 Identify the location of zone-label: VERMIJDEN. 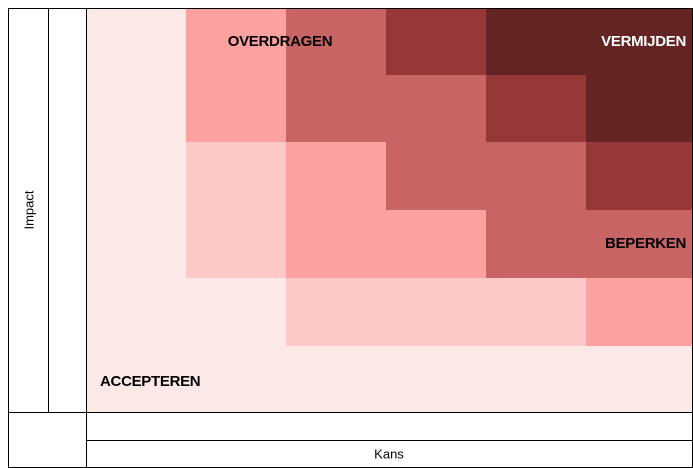
(643, 41).